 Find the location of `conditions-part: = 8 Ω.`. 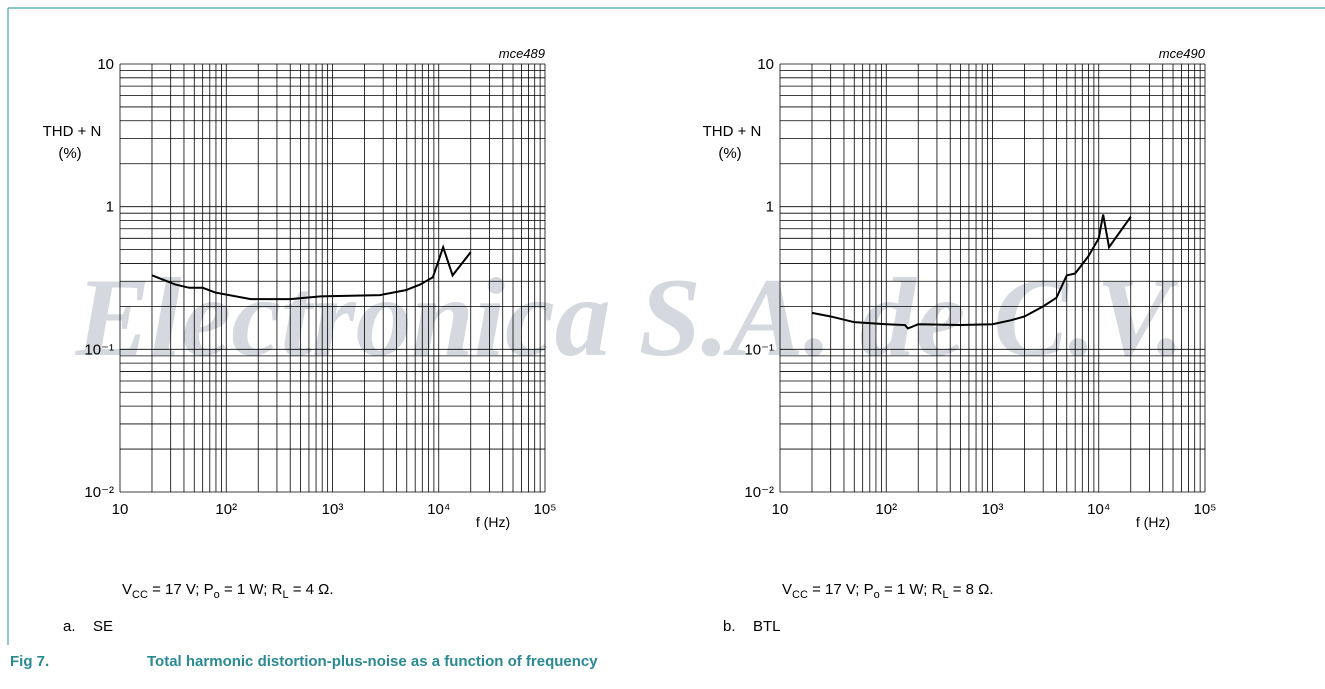

conditions-part: = 8 Ω. is located at coordinates (971, 589).